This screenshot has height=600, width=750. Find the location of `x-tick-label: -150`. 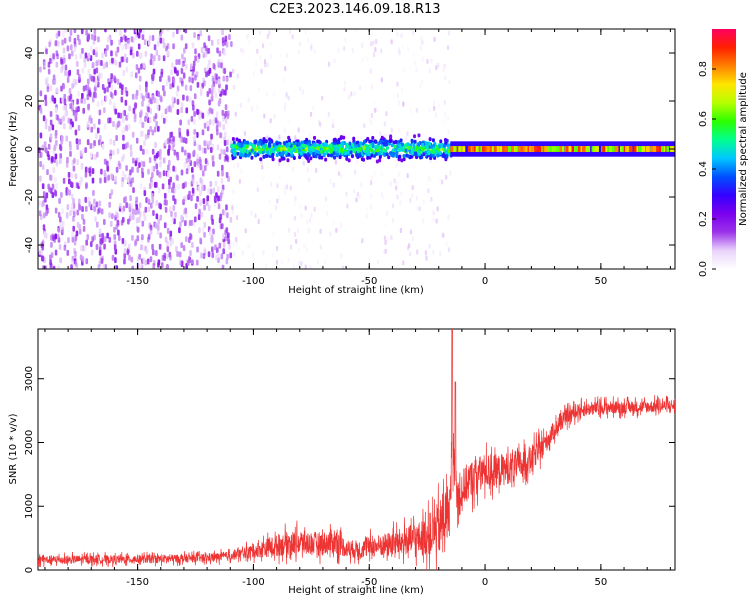

x-tick-label: -150 is located at coordinates (137, 582).